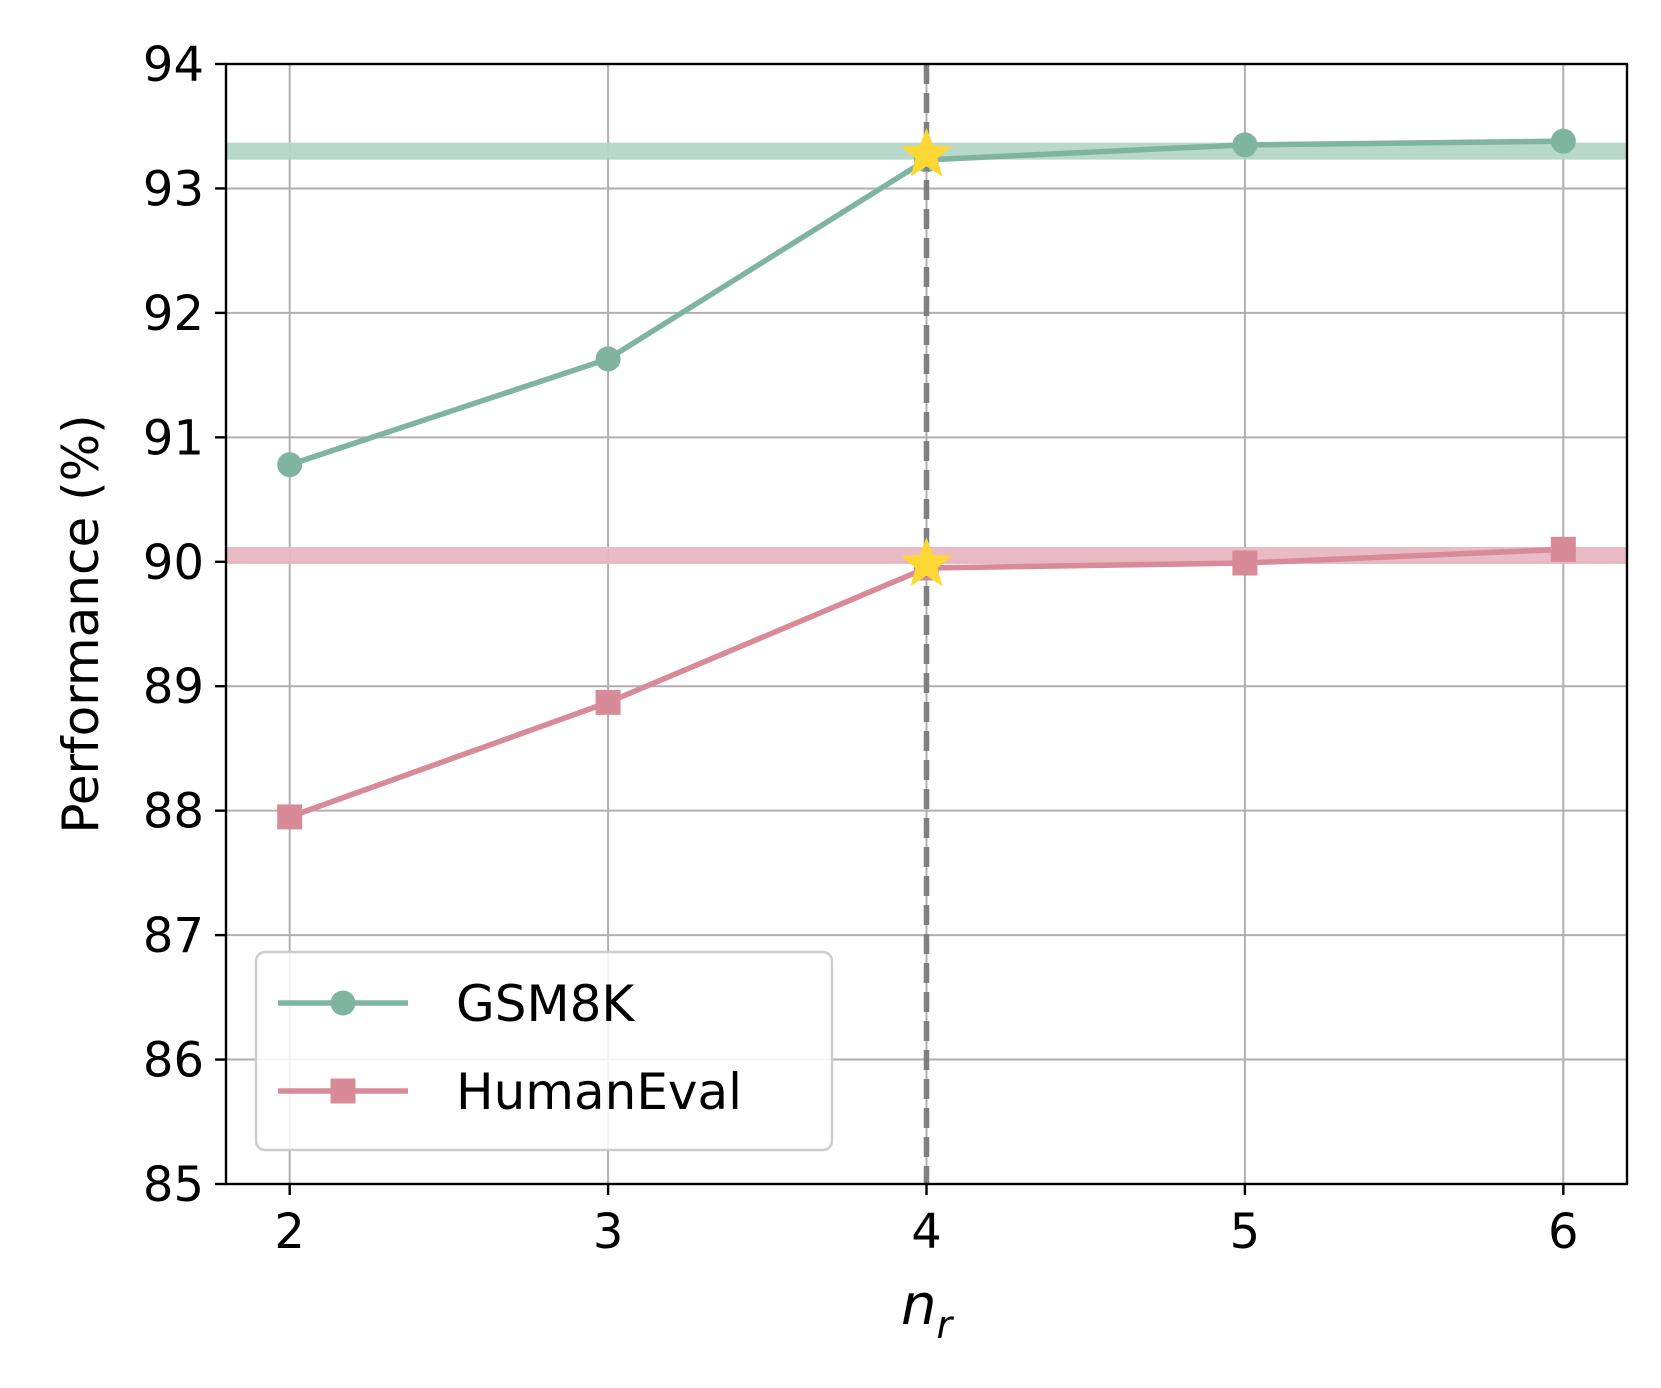 This screenshot has height=1388, width=1661. I want to click on y-tick-label: 90, so click(173, 563).